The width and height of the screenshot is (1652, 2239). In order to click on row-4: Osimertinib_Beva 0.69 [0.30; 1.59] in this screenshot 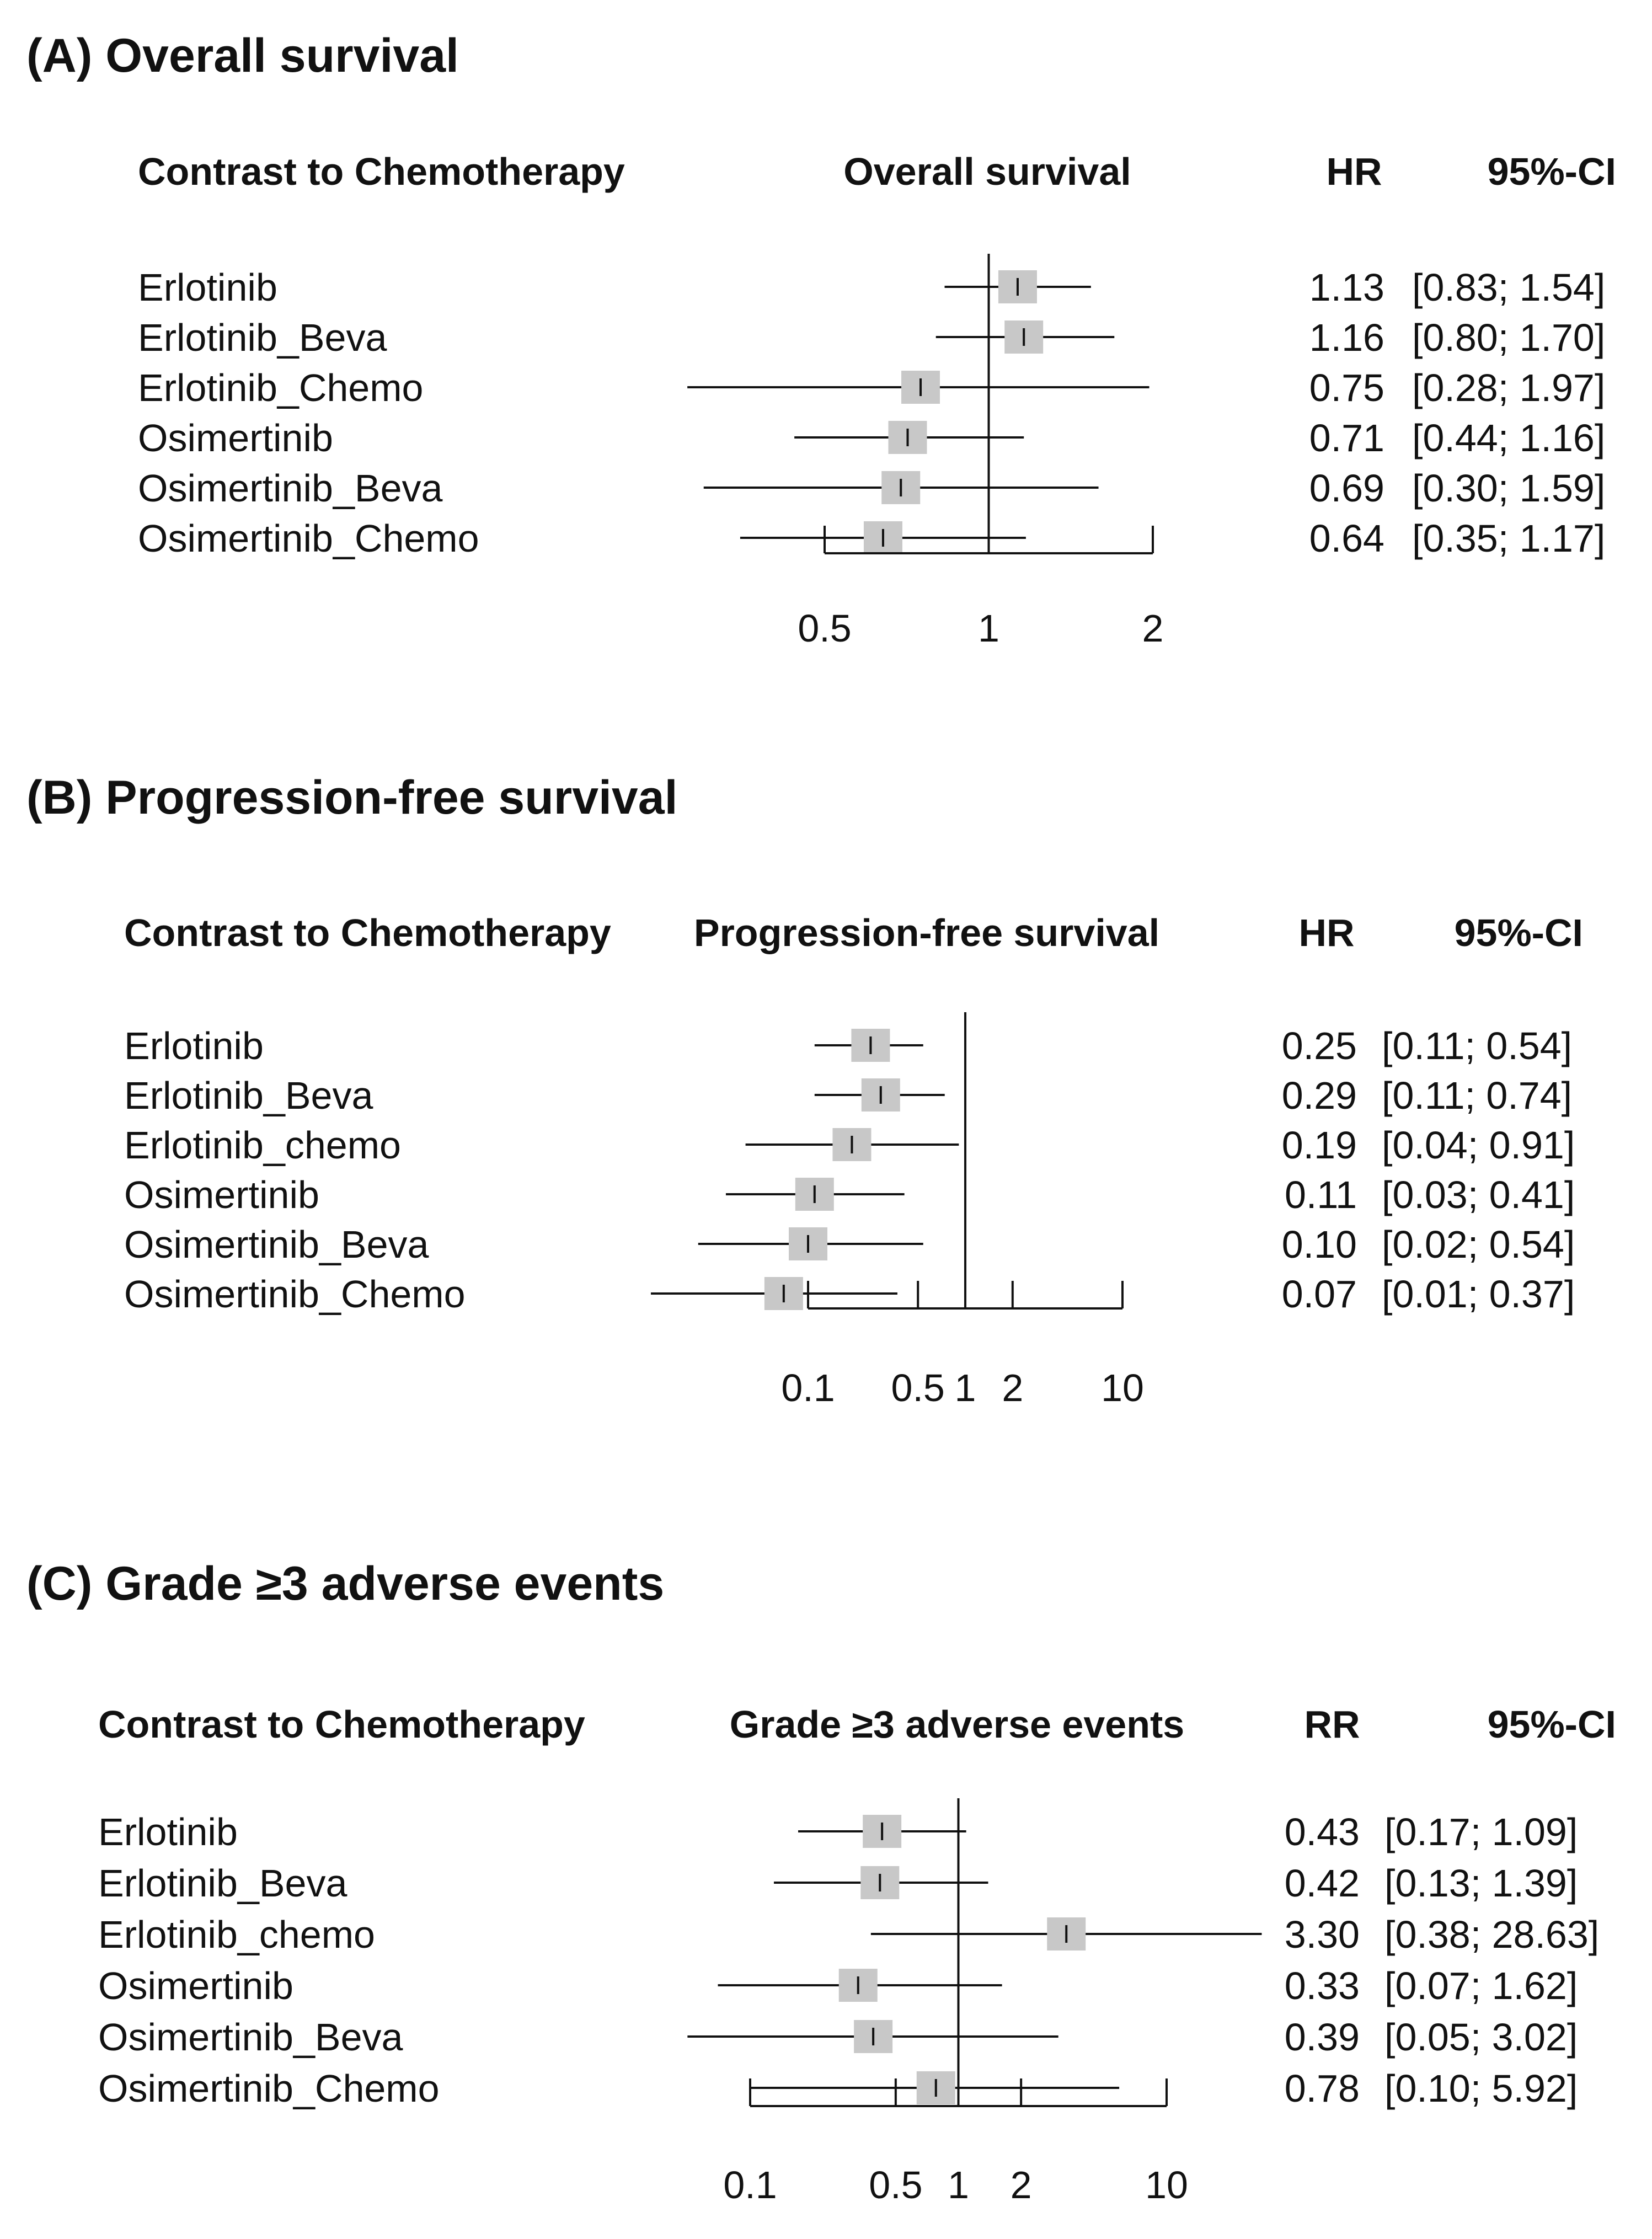, I will do `click(871, 488)`.